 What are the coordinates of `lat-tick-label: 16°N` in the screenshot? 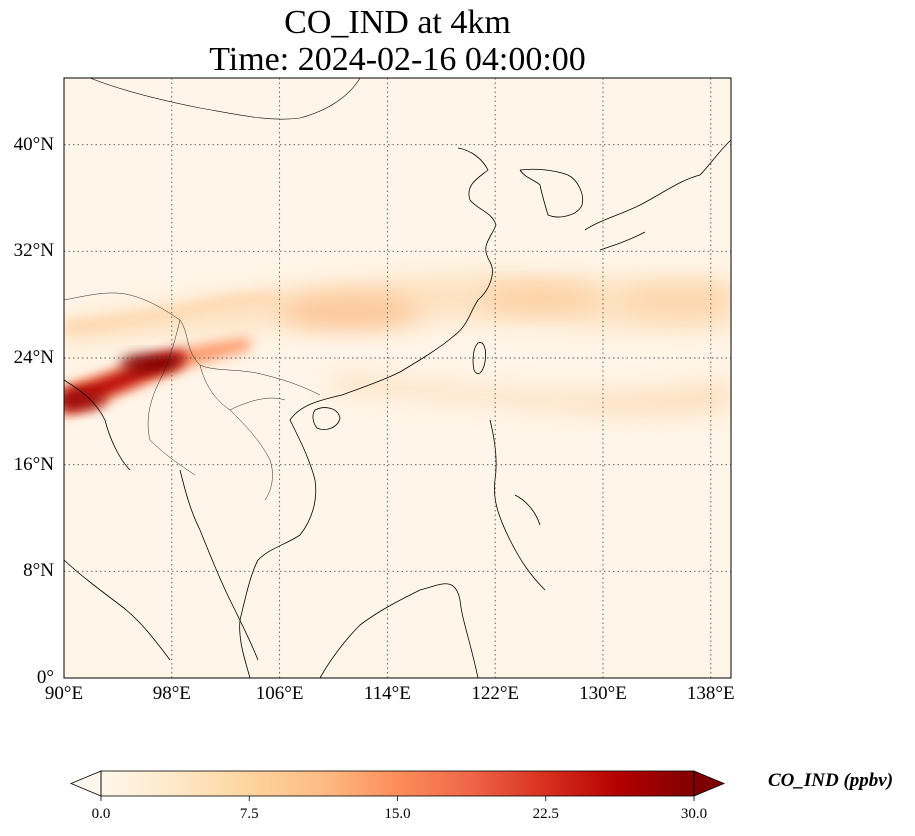 It's located at (33, 464).